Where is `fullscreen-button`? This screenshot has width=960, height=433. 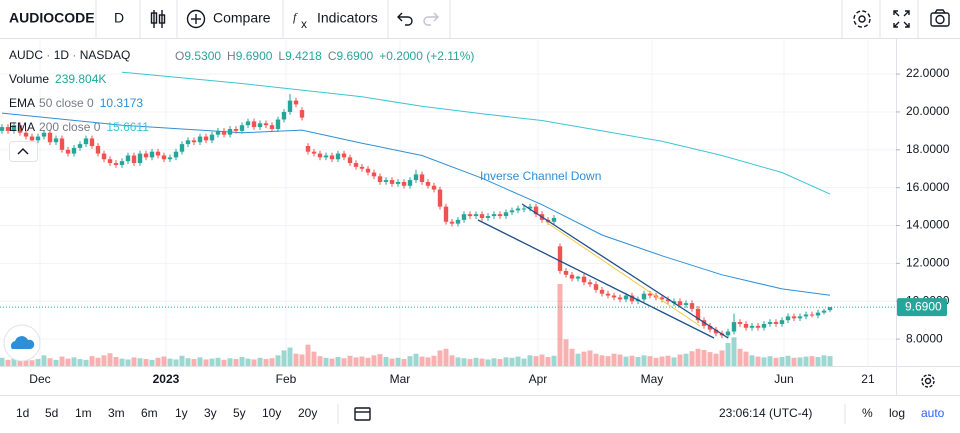 fullscreen-button is located at coordinates (901, 19).